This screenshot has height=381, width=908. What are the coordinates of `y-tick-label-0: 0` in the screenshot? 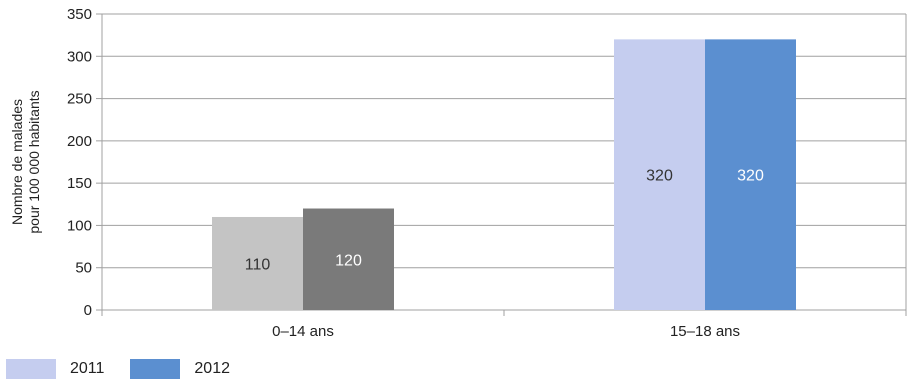 It's located at (88, 310).